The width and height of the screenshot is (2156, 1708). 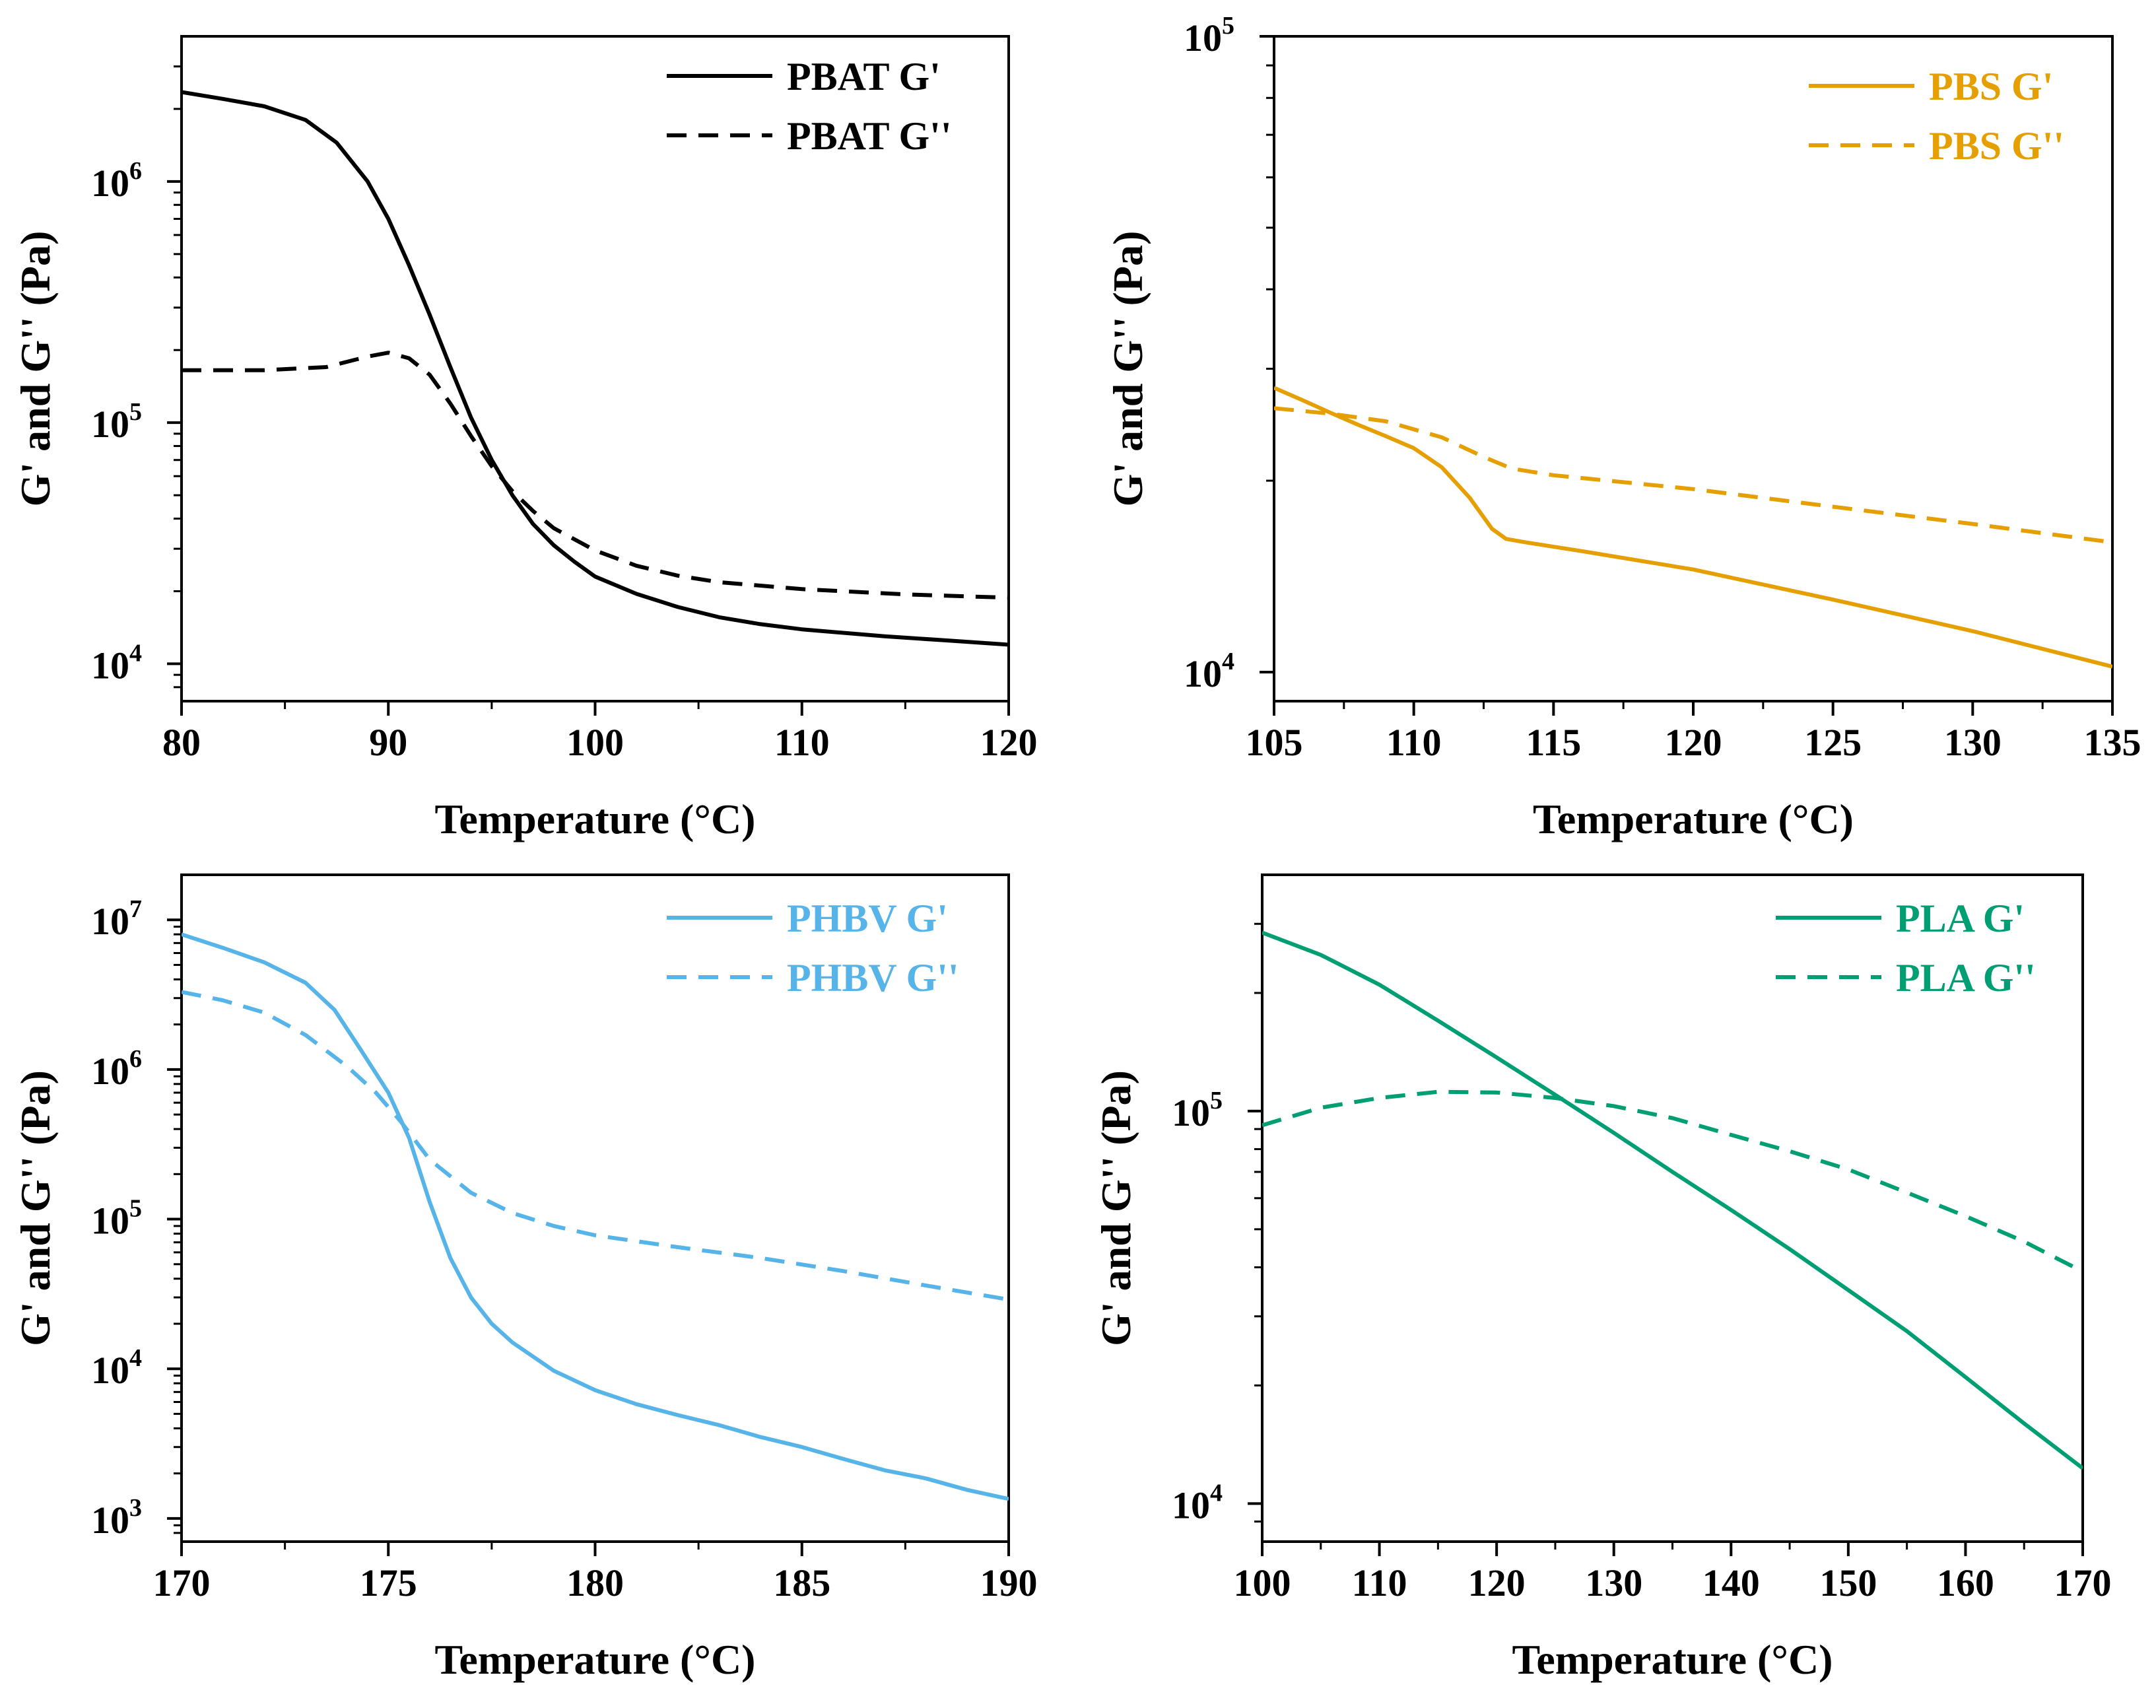 What do you see at coordinates (873, 978) in the screenshot?
I see `legend-label: PHBV G''` at bounding box center [873, 978].